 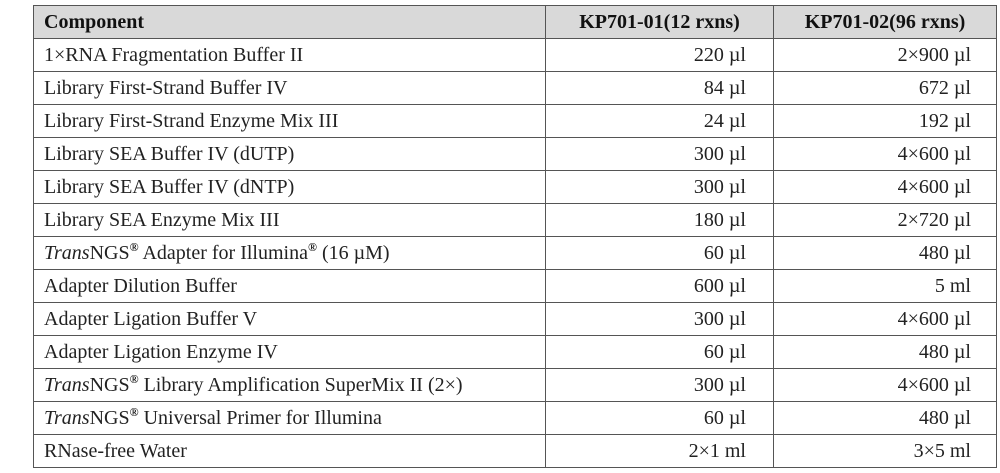 What do you see at coordinates (885, 121) in the screenshot?
I see `volume-kit-b: 192 µl` at bounding box center [885, 121].